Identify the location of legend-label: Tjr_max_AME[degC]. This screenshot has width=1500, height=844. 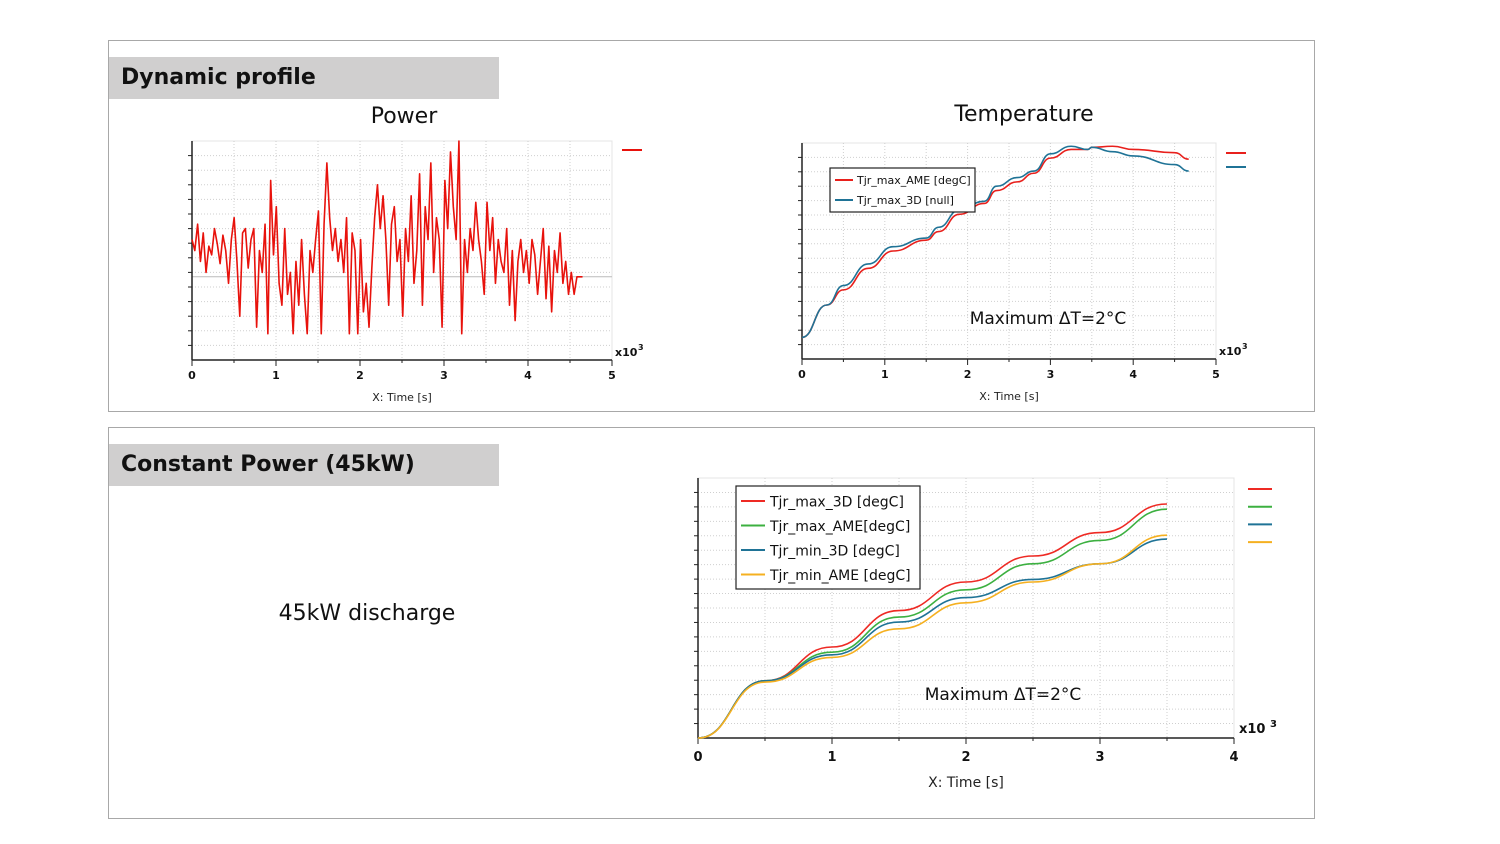
(839, 527).